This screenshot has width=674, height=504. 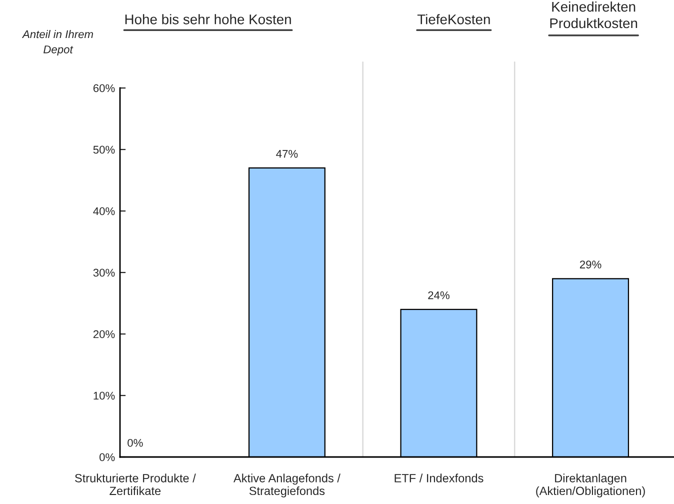 I want to click on y-tick-label: 30%, so click(x=104, y=272).